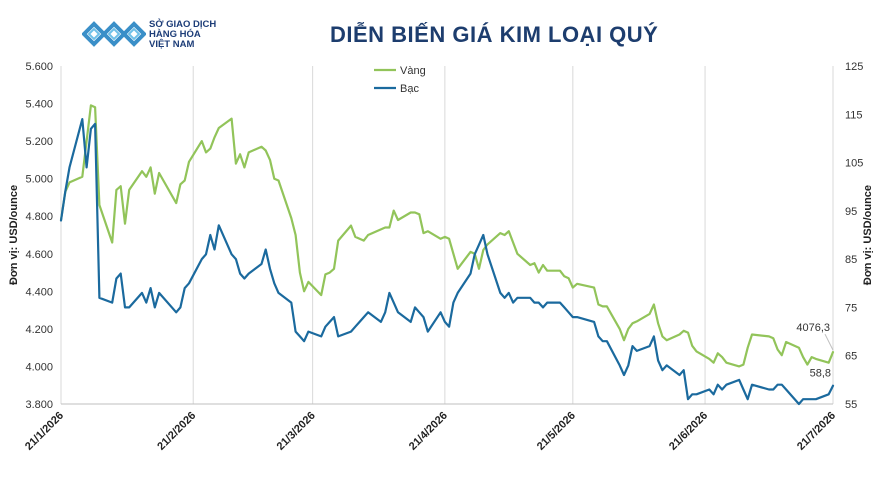  I want to click on y-right-tick-label: 65, so click(851, 357).